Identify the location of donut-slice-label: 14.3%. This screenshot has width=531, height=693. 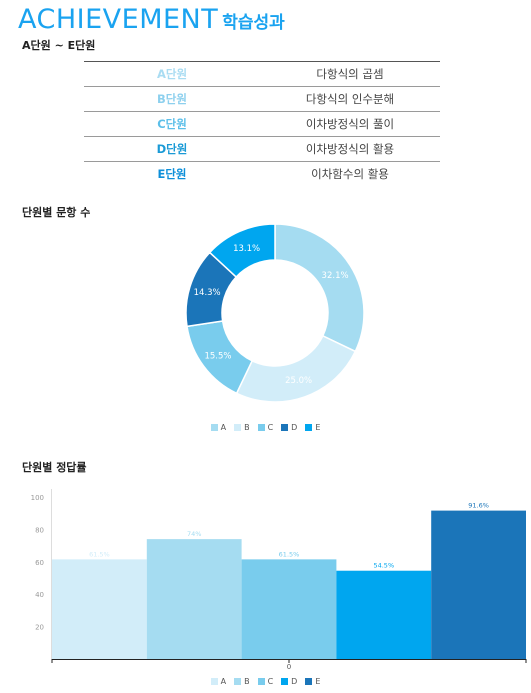
(207, 293).